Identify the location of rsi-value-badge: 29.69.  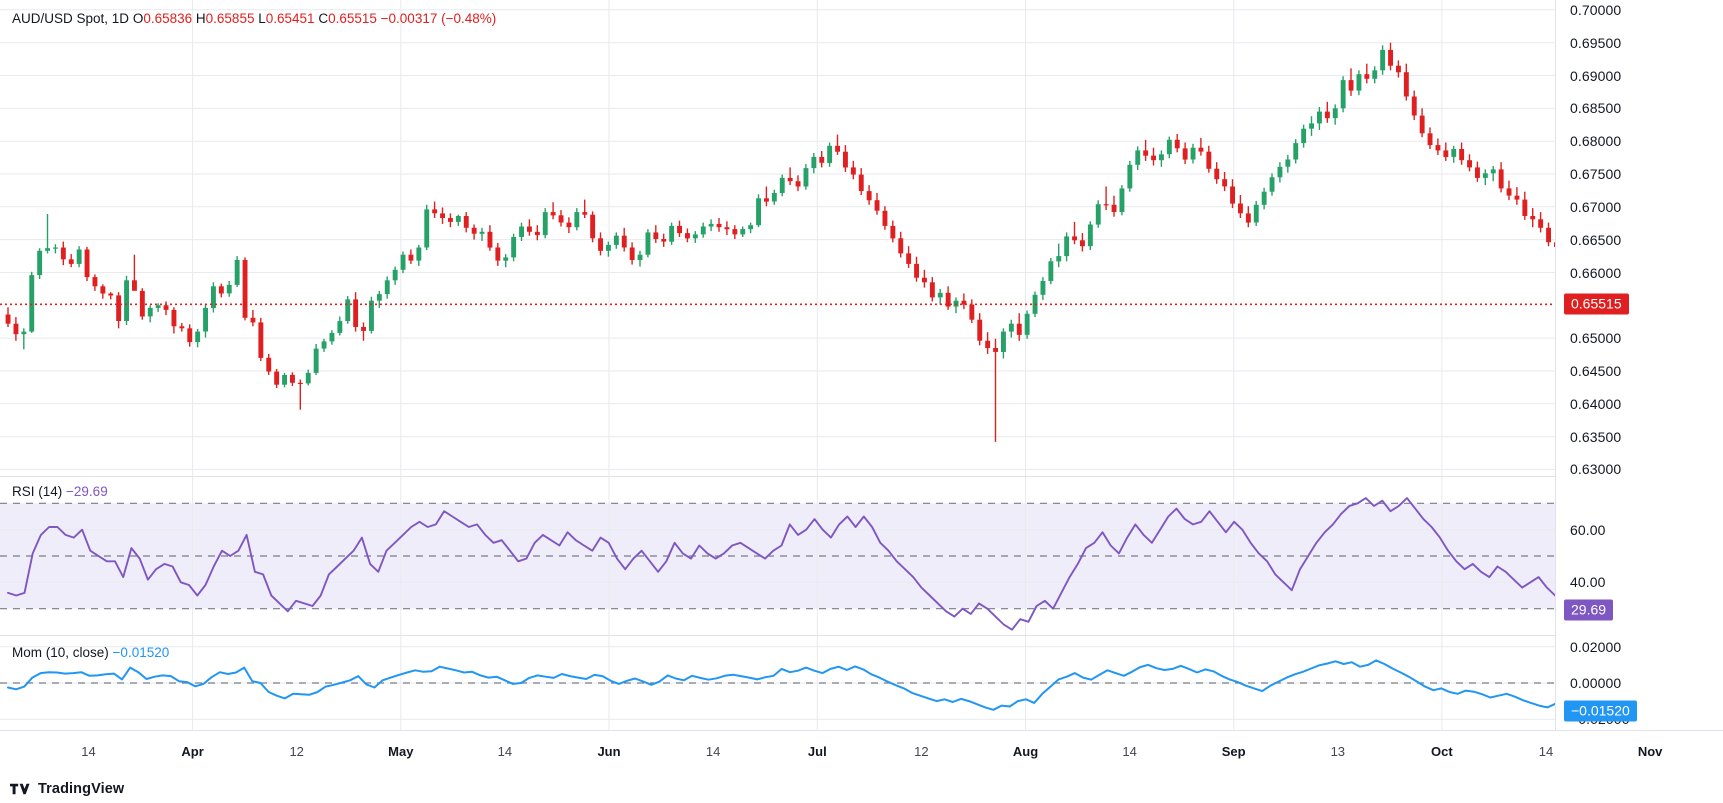
(1589, 609).